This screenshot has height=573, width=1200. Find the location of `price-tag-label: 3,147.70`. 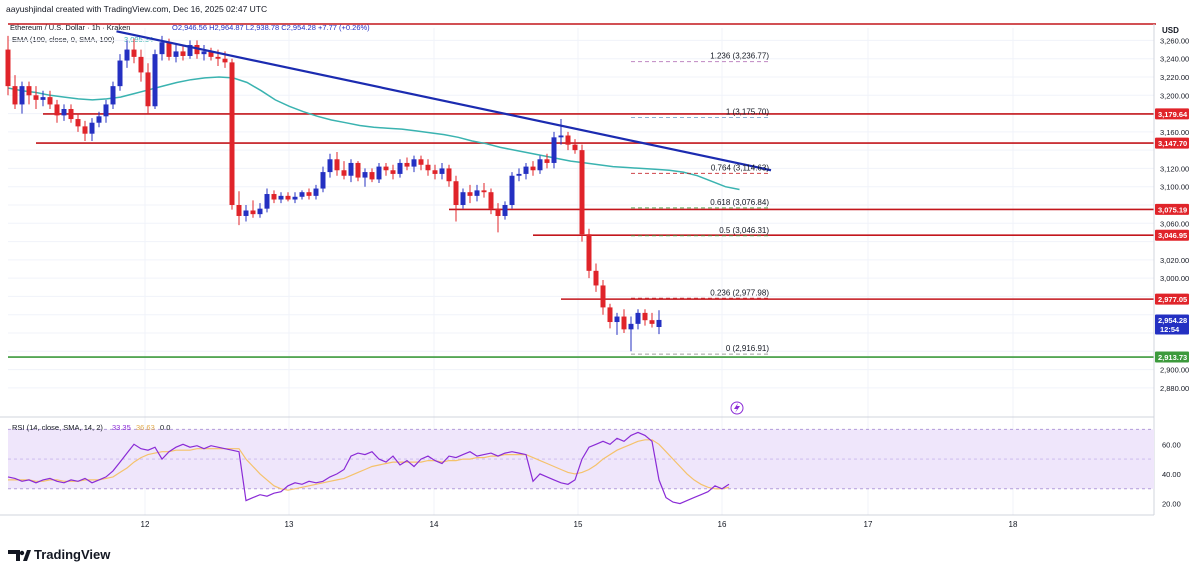

price-tag-label: 3,147.70 is located at coordinates (1172, 143).